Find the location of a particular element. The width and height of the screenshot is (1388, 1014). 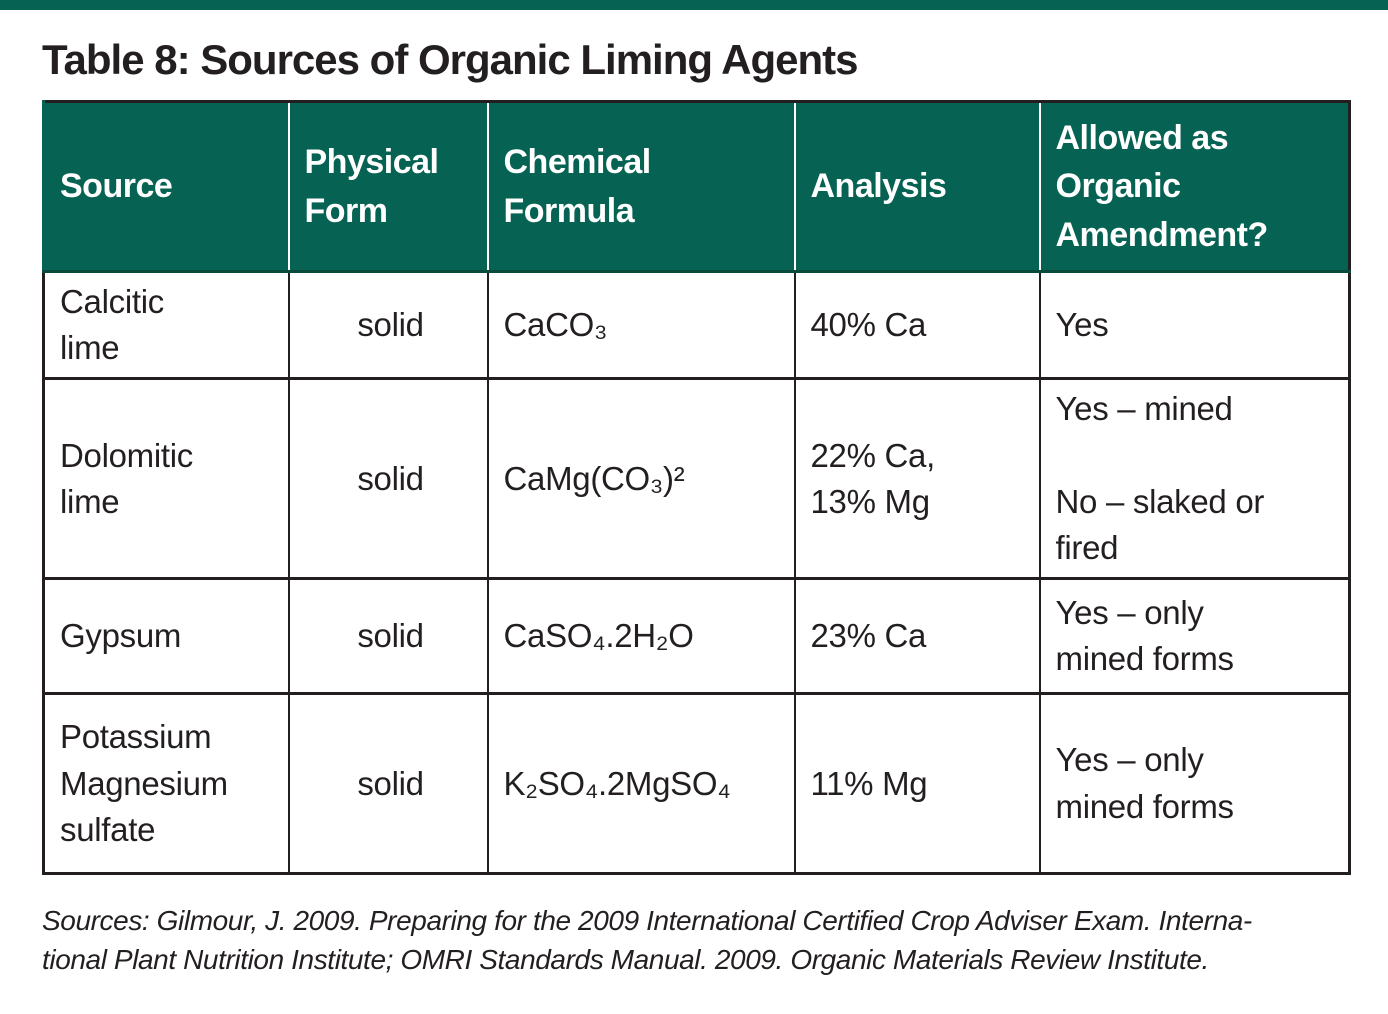

cell-allowed: Yes is located at coordinates (1194, 325).